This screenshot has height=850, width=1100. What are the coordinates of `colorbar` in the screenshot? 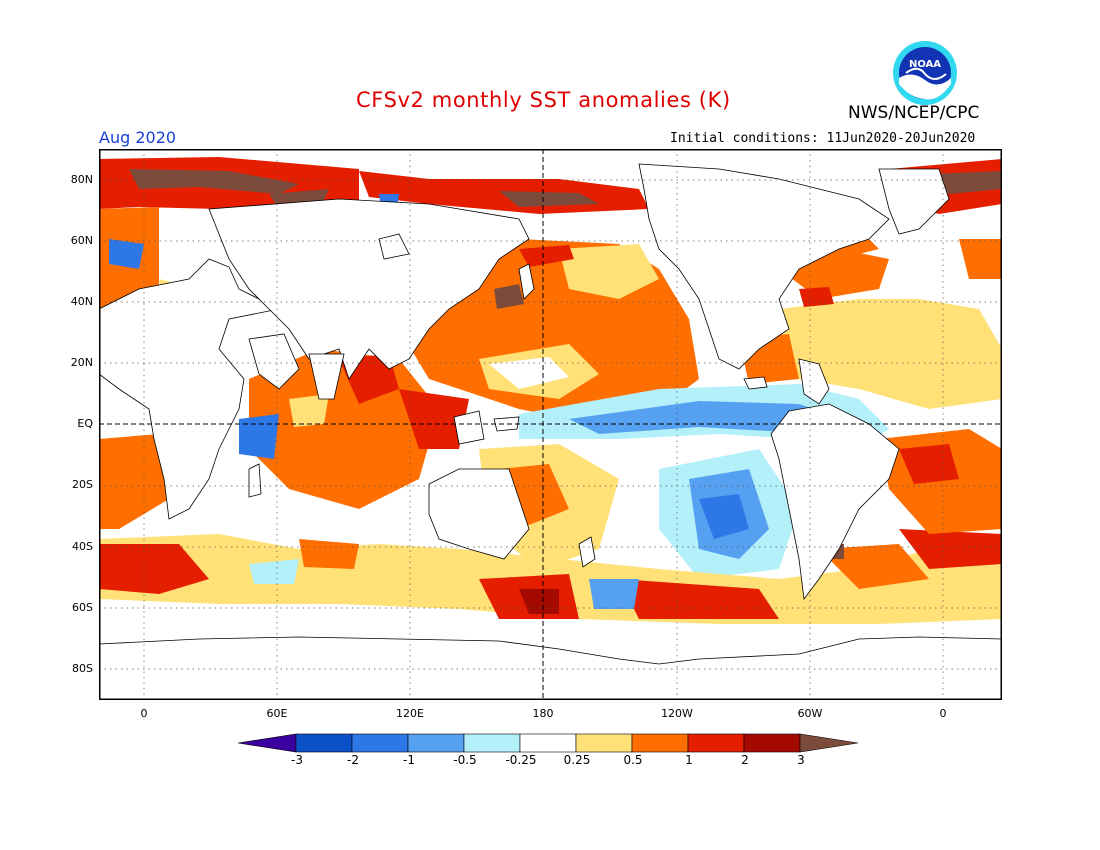 It's located at (548, 743).